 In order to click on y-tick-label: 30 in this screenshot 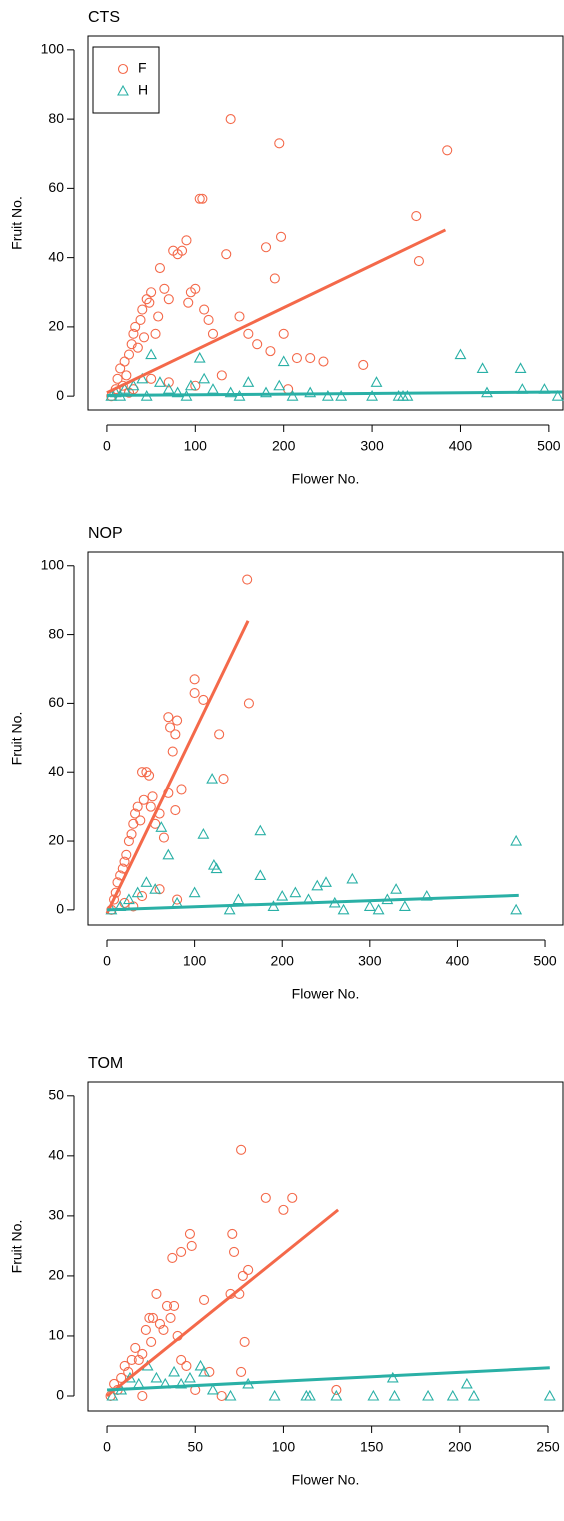, I will do `click(56, 1215)`.